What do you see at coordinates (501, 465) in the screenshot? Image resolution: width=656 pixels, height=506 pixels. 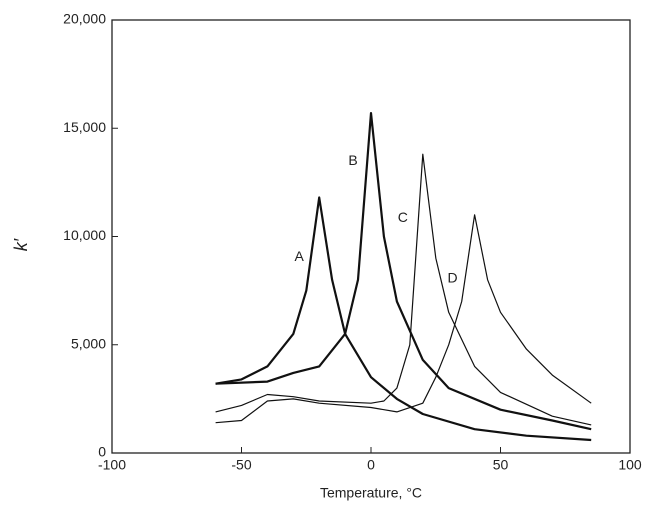 I see `x-tick-label: 50` at bounding box center [501, 465].